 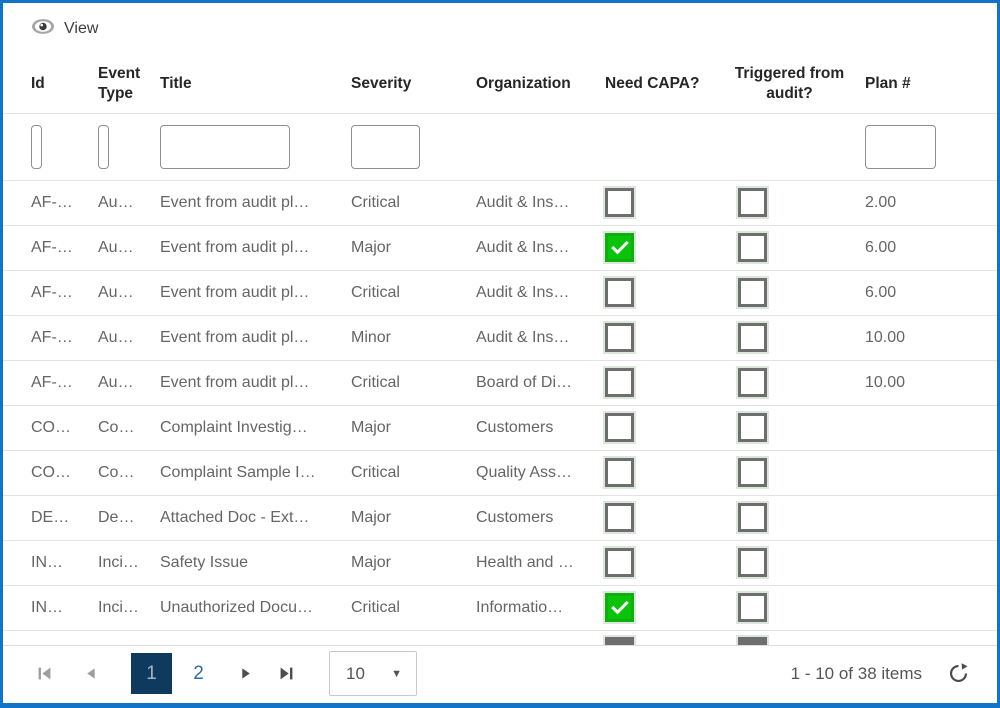 I want to click on plan-cell: 6.00, so click(x=925, y=248).